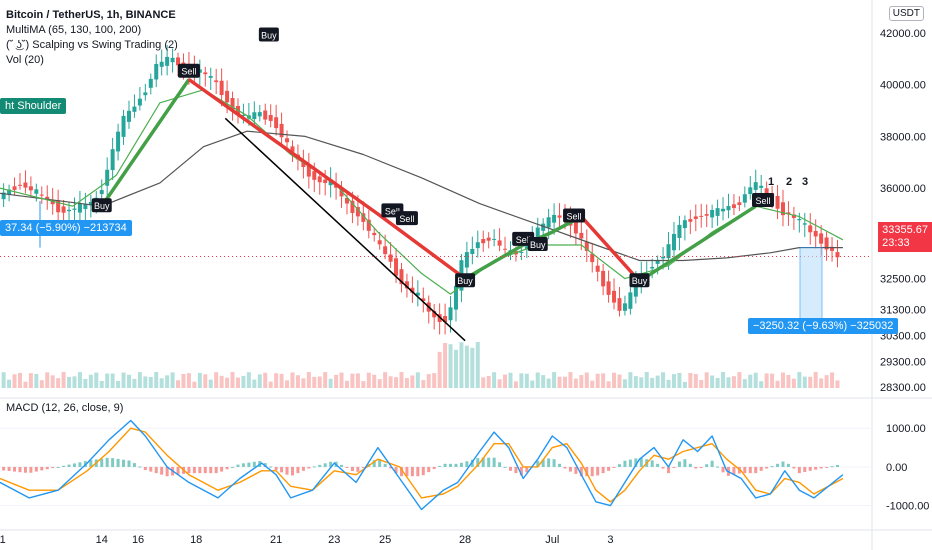  What do you see at coordinates (906, 13) in the screenshot?
I see `currency-button: USDT` at bounding box center [906, 13].